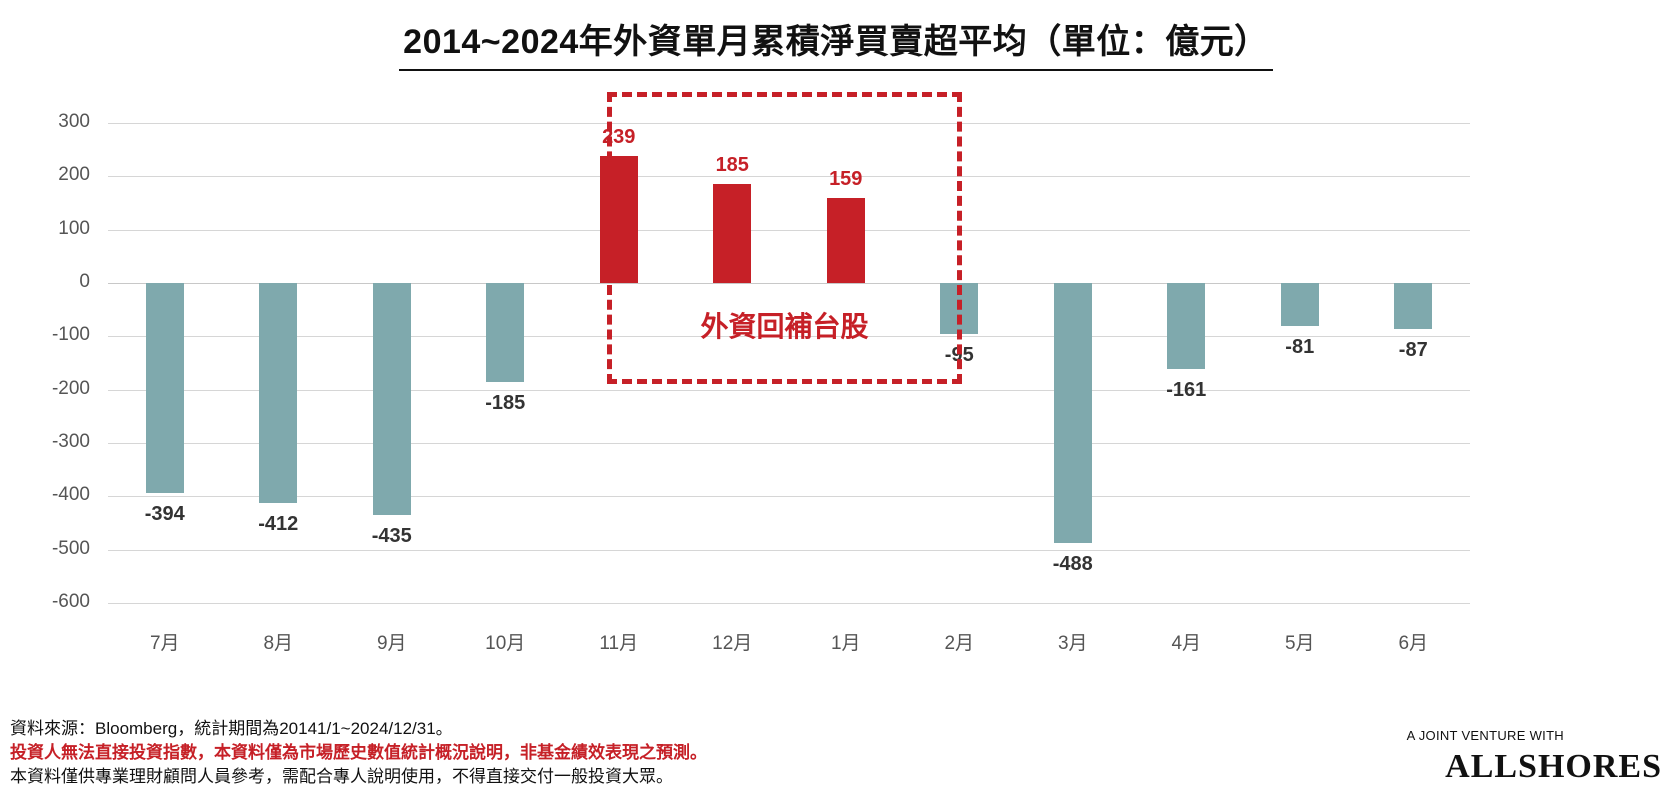  What do you see at coordinates (1300, 347) in the screenshot?
I see `data-label: -81` at bounding box center [1300, 347].